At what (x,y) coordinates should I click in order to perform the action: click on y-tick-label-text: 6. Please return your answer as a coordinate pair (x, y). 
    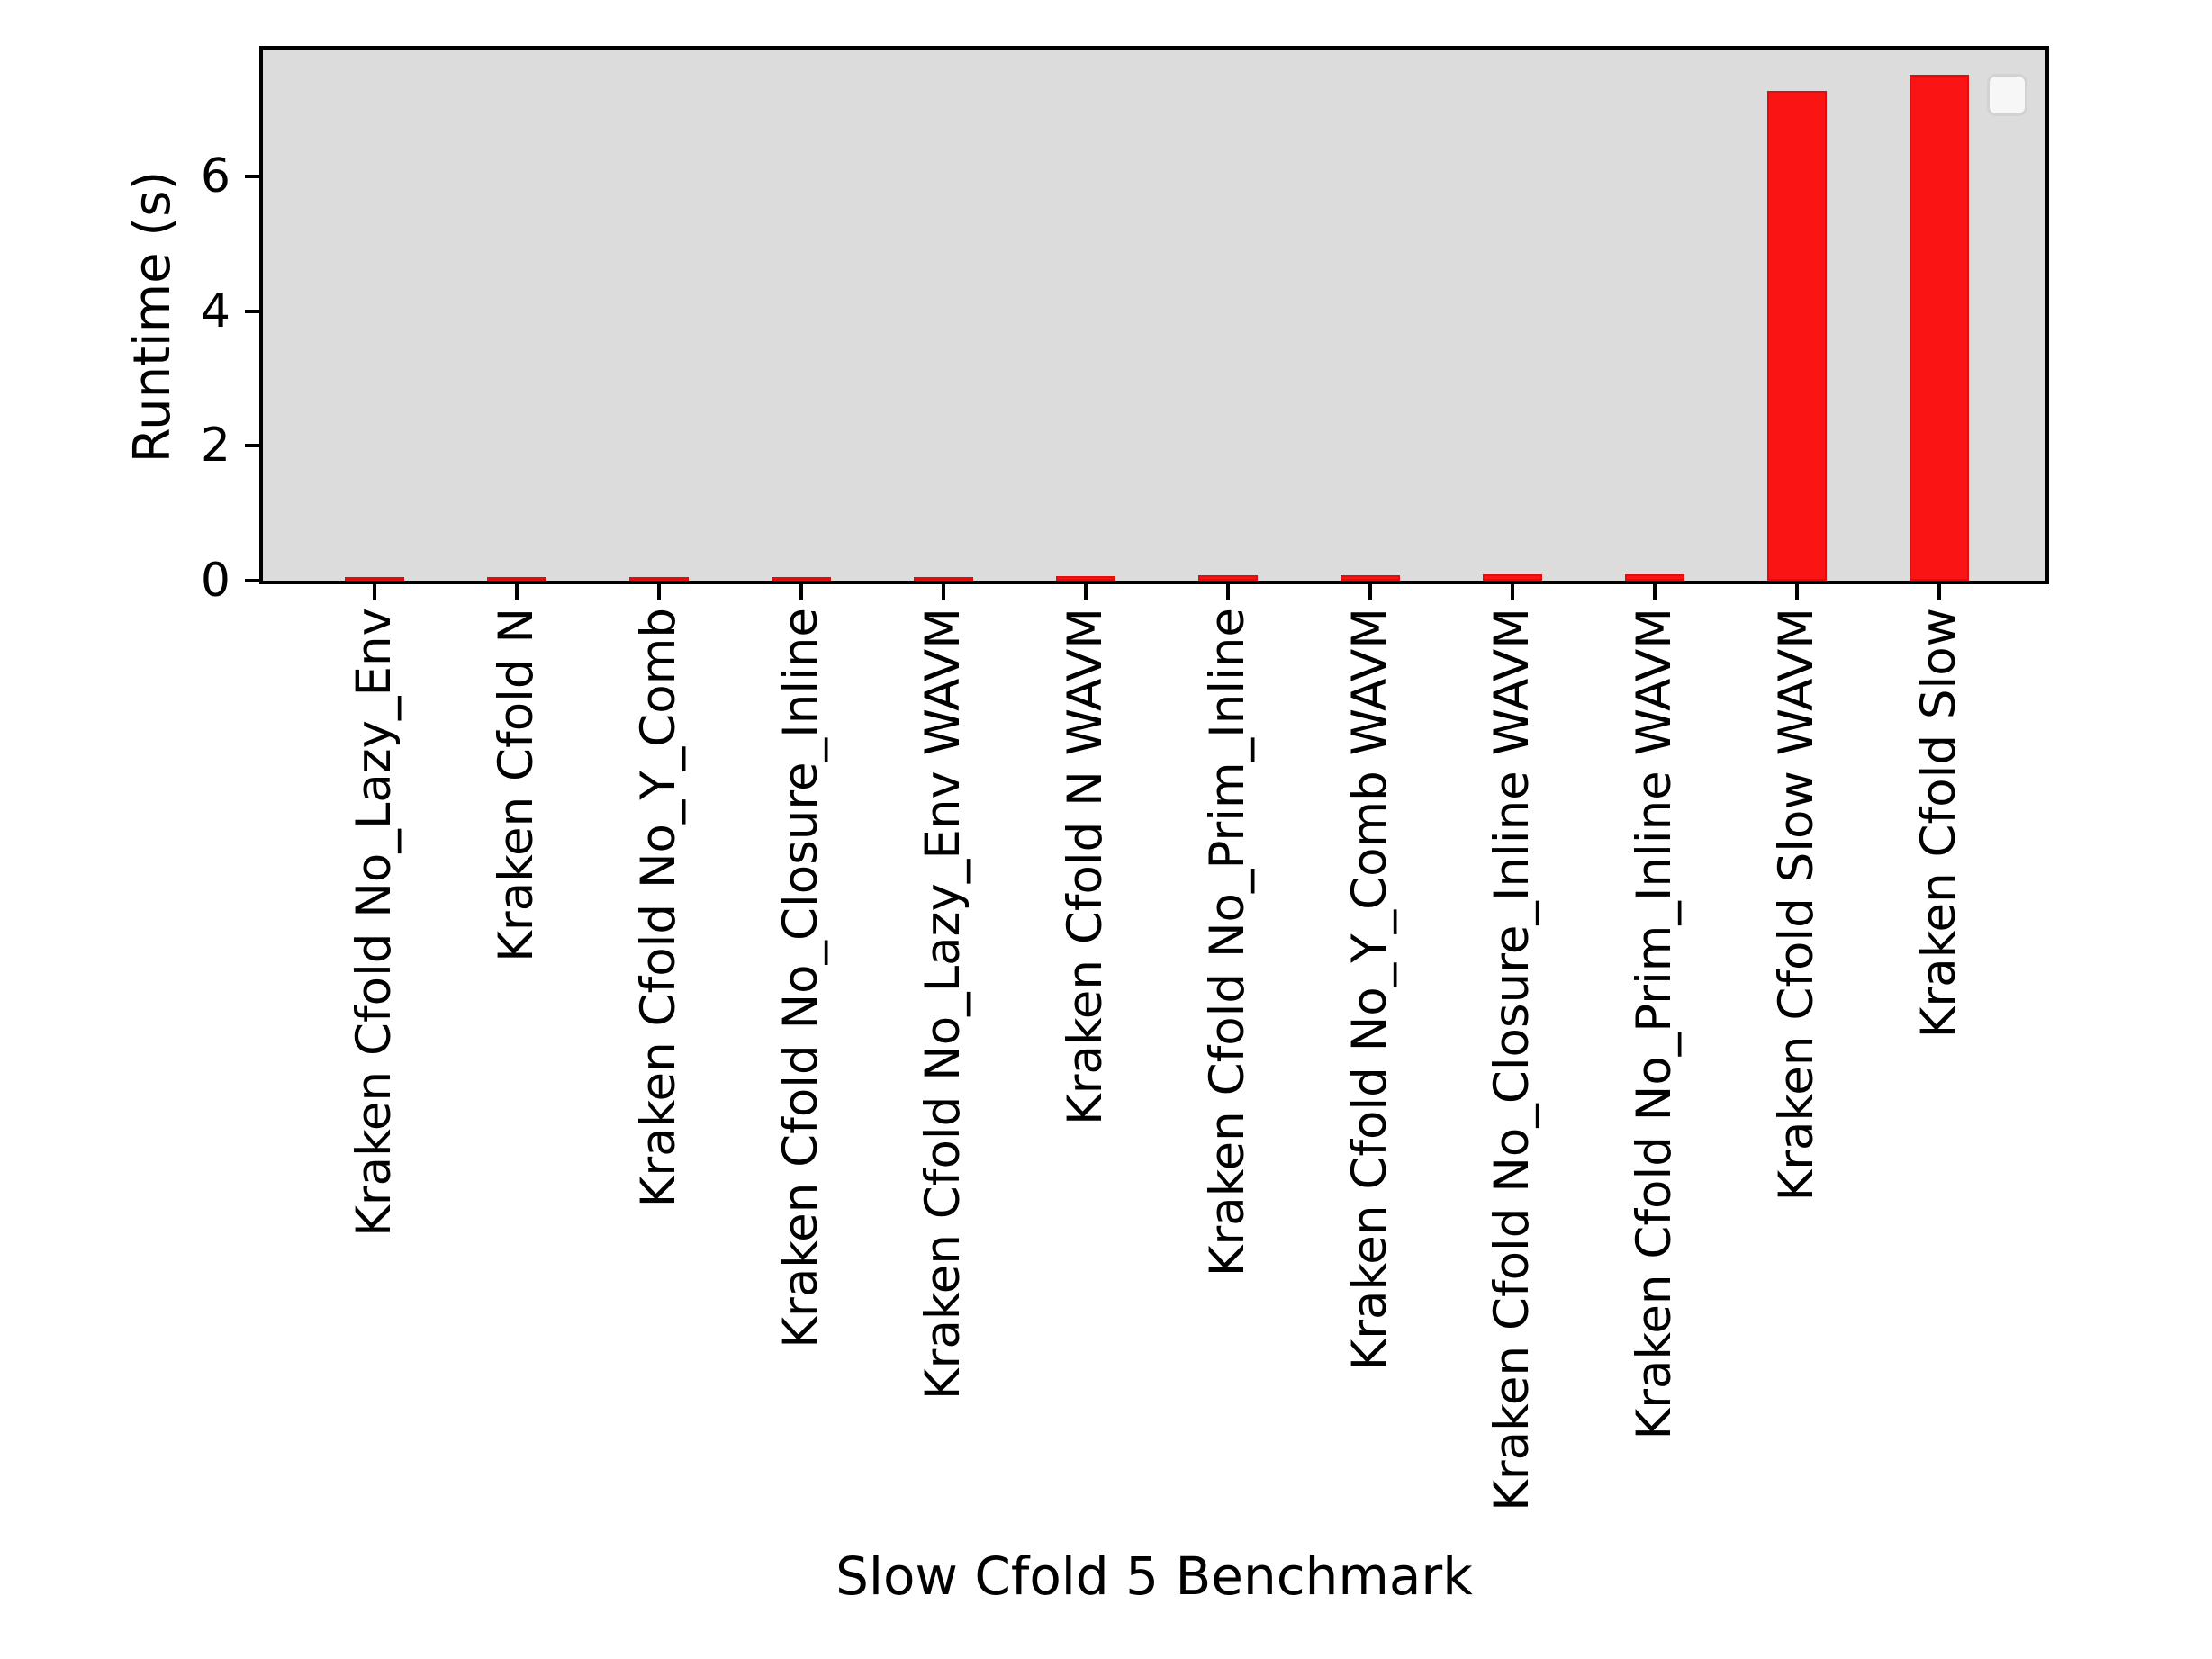
    Looking at the image, I should click on (215, 176).